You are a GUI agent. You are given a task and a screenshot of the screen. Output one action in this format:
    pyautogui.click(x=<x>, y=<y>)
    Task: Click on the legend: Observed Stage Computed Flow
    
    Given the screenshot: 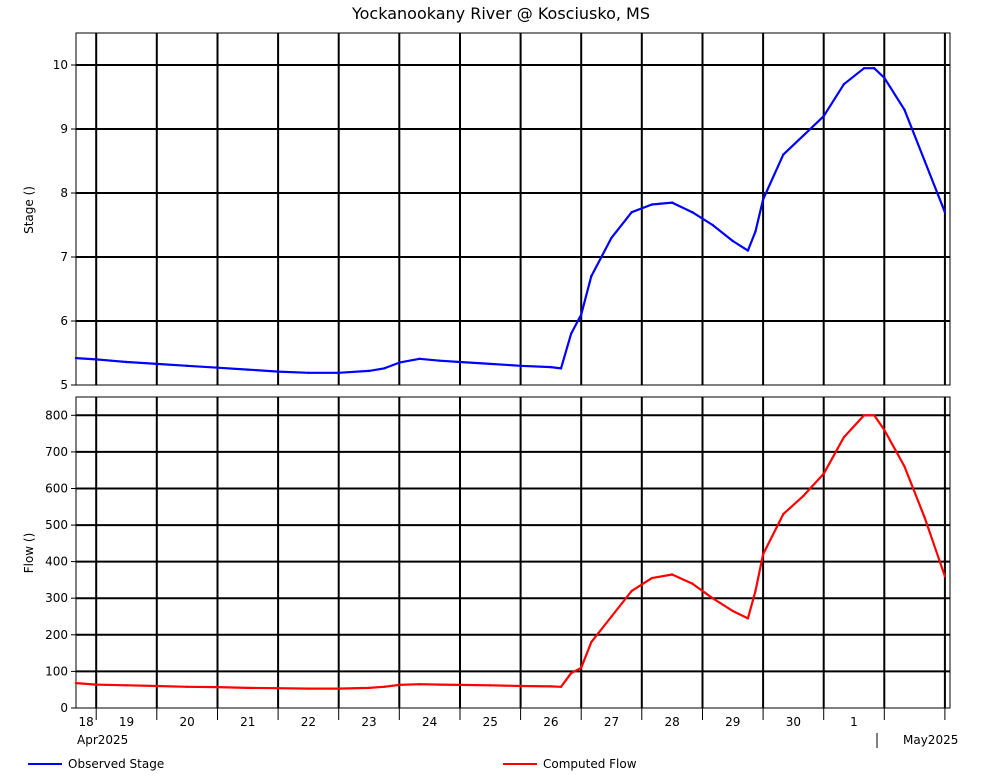 What is the action you would take?
    pyautogui.click(x=332, y=764)
    